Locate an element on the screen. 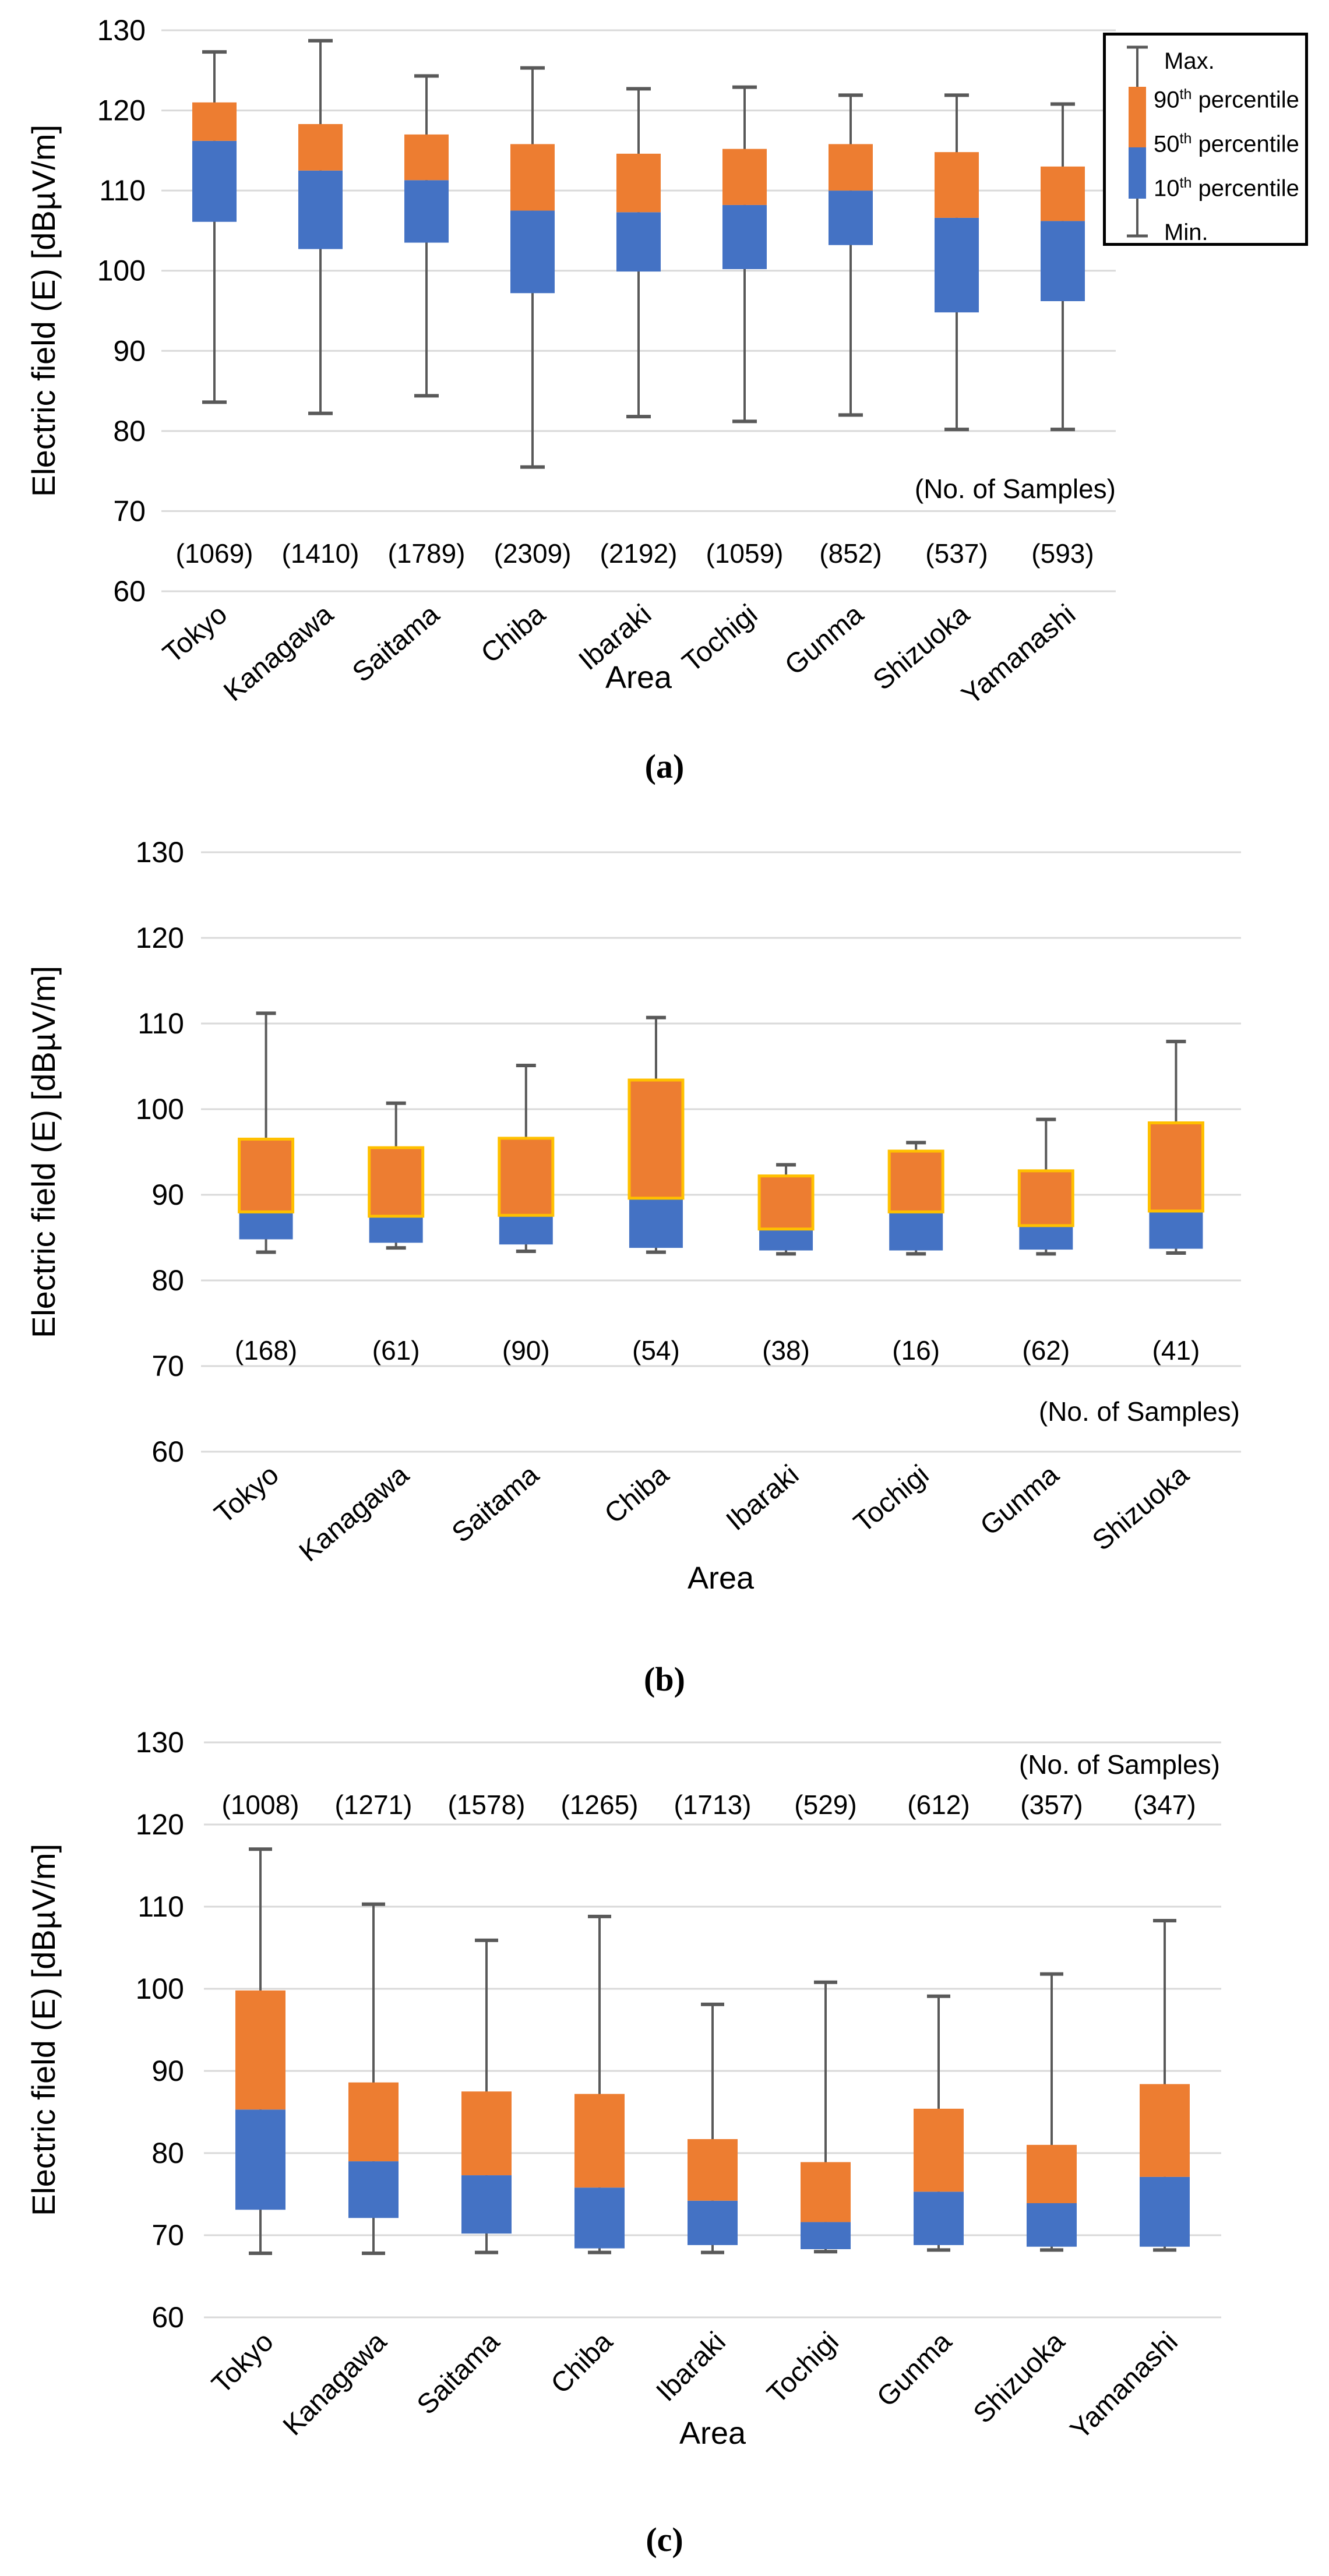 The height and width of the screenshot is (2576, 1329). chart-b-xlabel-tochigi: Tochigi is located at coordinates (891, 1499).